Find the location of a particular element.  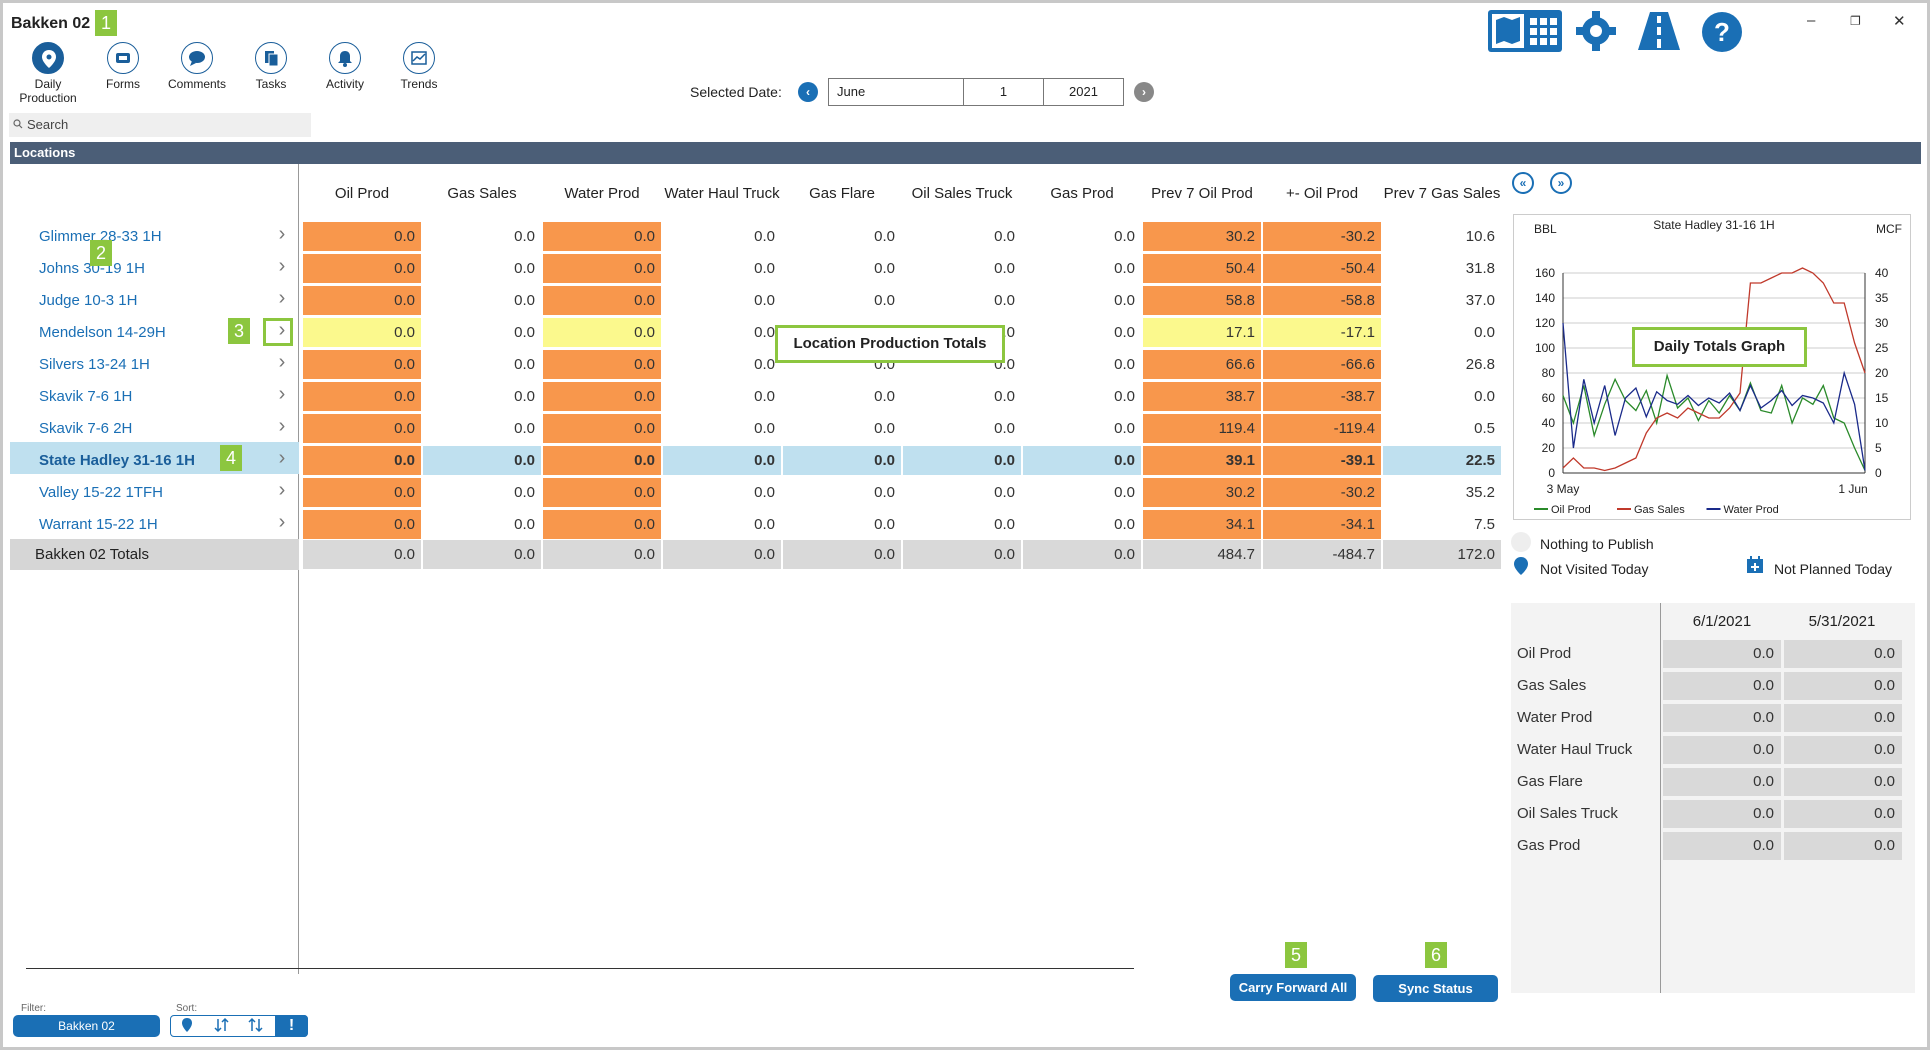

column-header: Water Prod is located at coordinates (602, 194).